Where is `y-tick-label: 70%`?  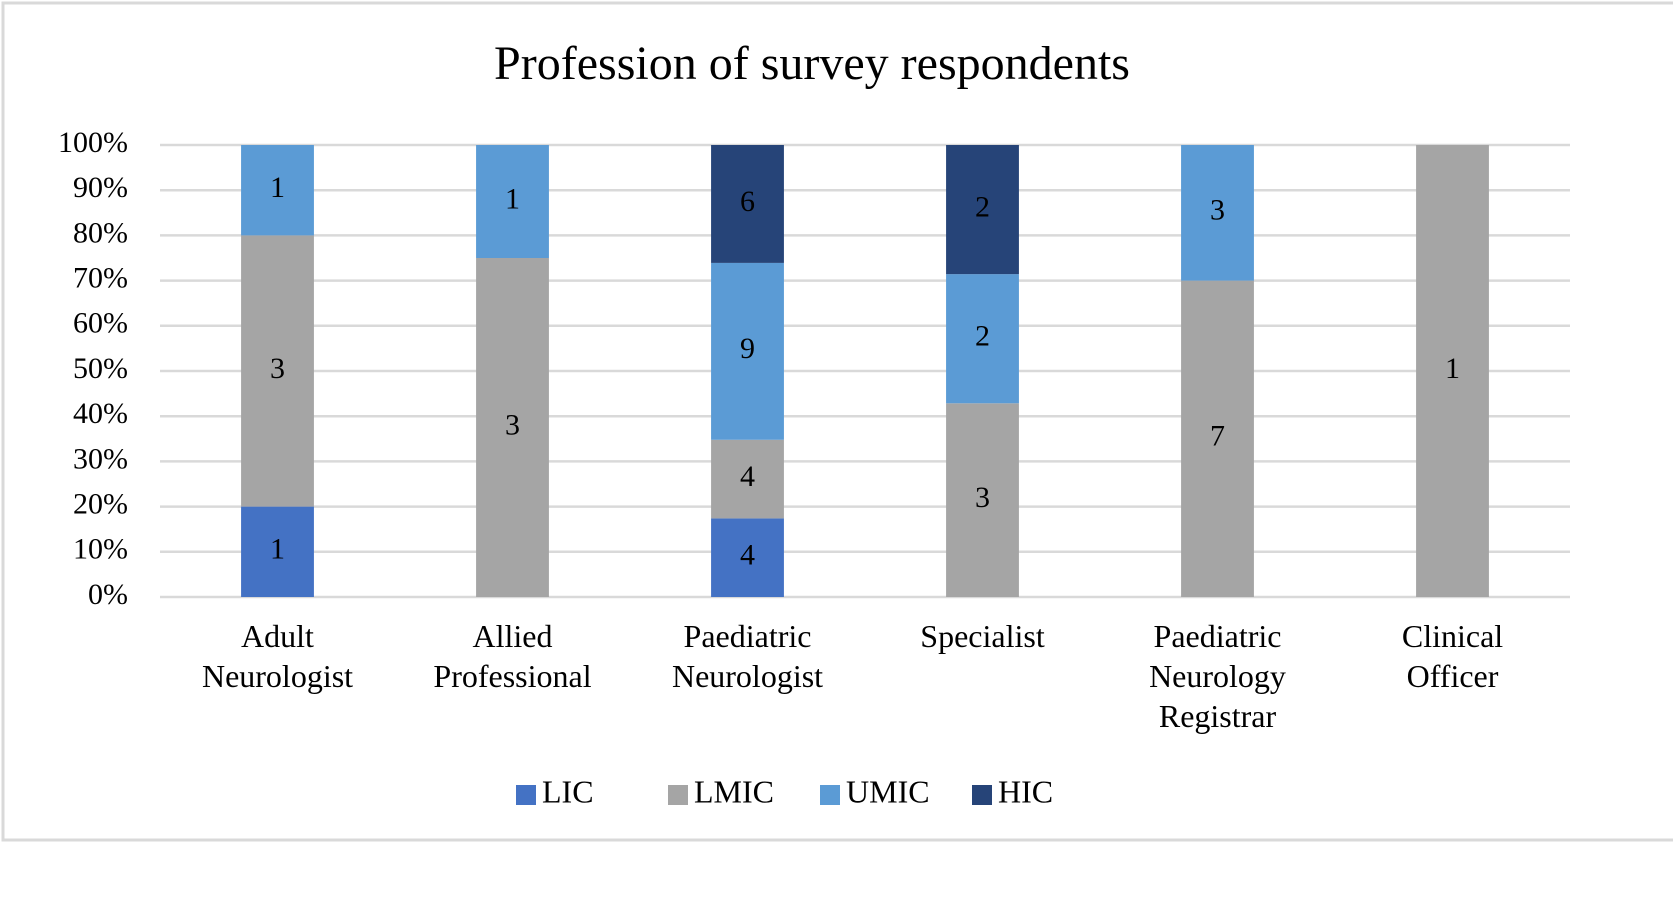
y-tick-label: 70% is located at coordinates (100, 277).